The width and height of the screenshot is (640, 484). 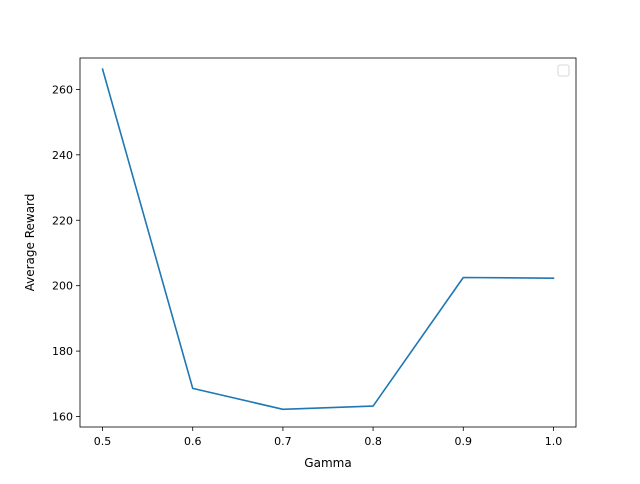 What do you see at coordinates (62, 351) in the screenshot?
I see `y-tick-label: 180` at bounding box center [62, 351].